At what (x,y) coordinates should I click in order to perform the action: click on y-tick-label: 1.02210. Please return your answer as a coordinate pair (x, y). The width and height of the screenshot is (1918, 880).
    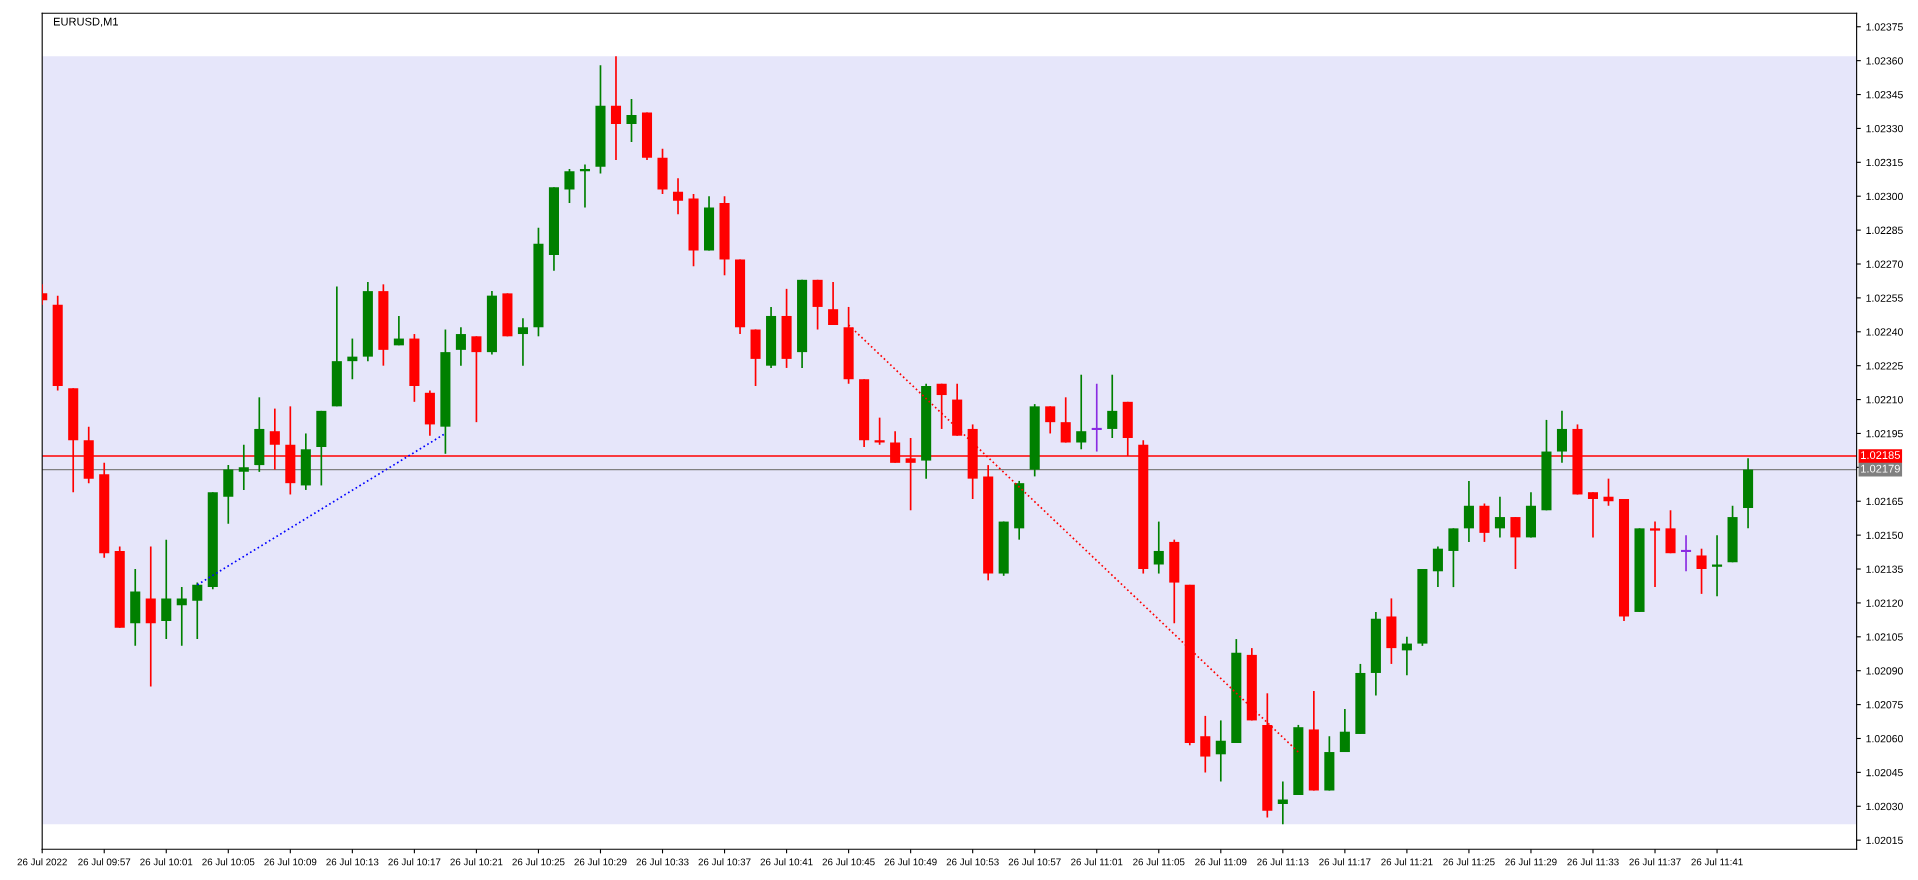
    Looking at the image, I should click on (1884, 400).